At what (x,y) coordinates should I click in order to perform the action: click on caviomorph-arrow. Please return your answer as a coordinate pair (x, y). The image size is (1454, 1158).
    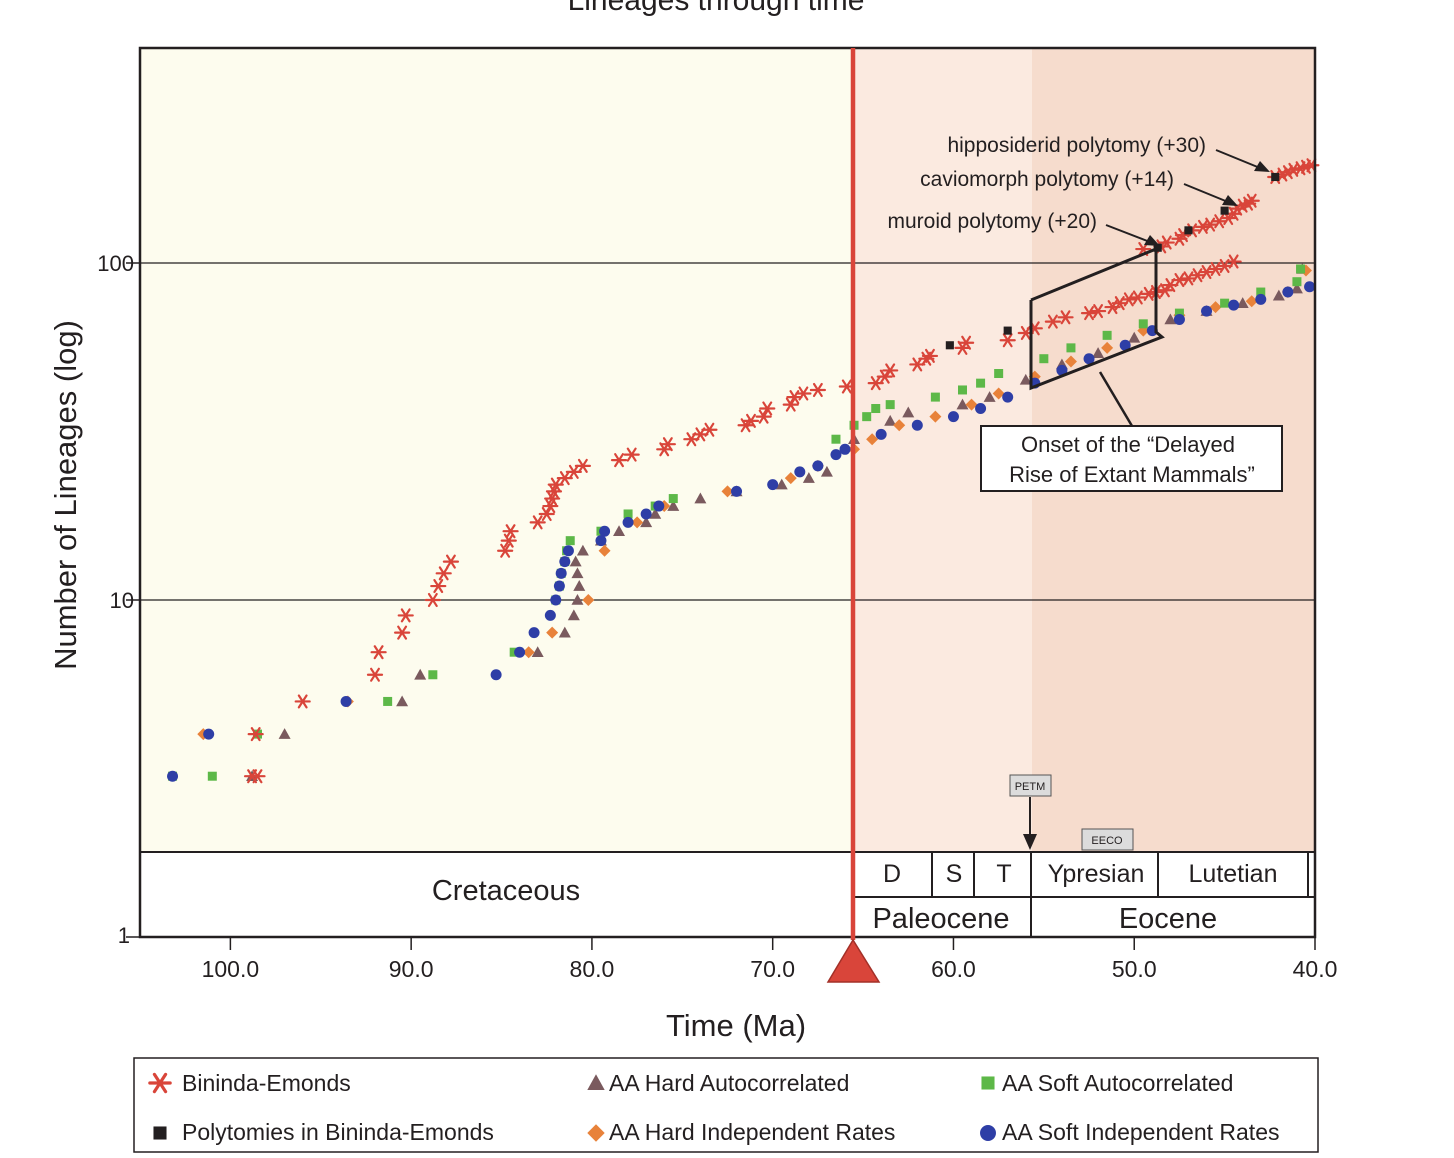
    Looking at the image, I should click on (1206, 193).